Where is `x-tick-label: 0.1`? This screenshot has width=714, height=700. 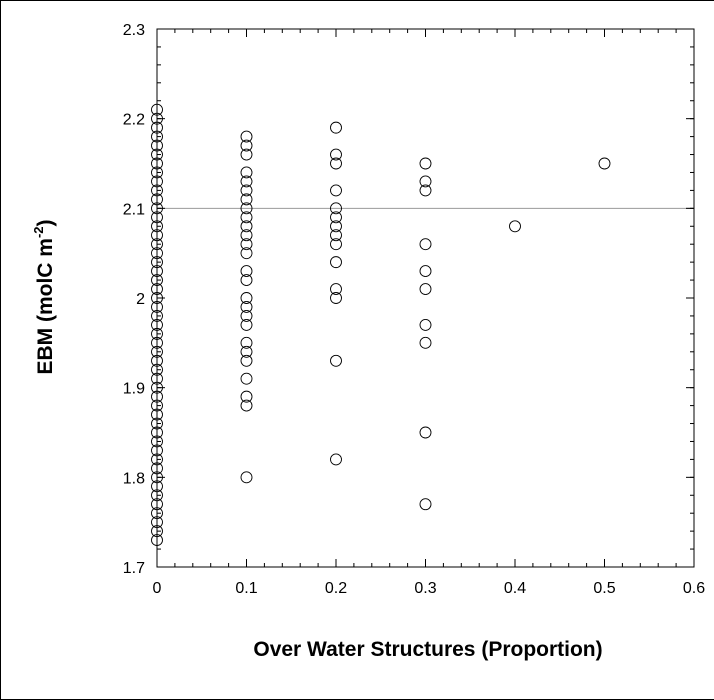
x-tick-label: 0.1 is located at coordinates (246, 588).